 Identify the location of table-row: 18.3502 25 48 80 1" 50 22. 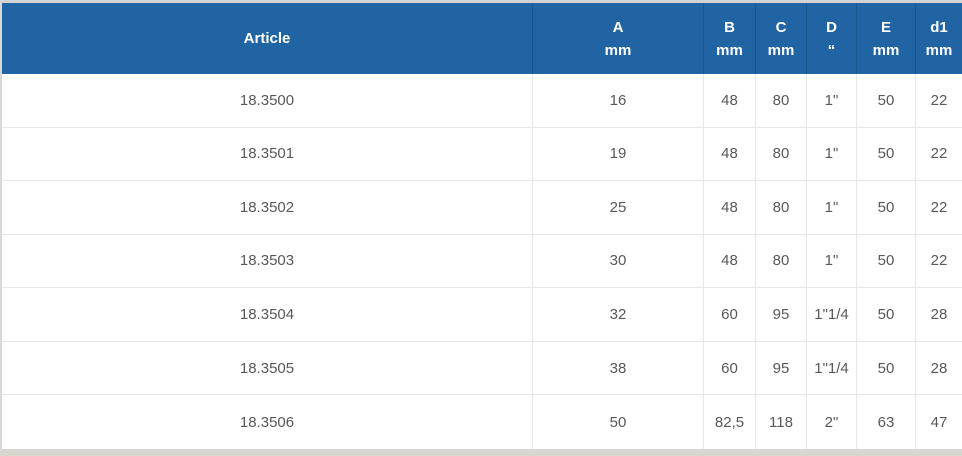
(482, 208).